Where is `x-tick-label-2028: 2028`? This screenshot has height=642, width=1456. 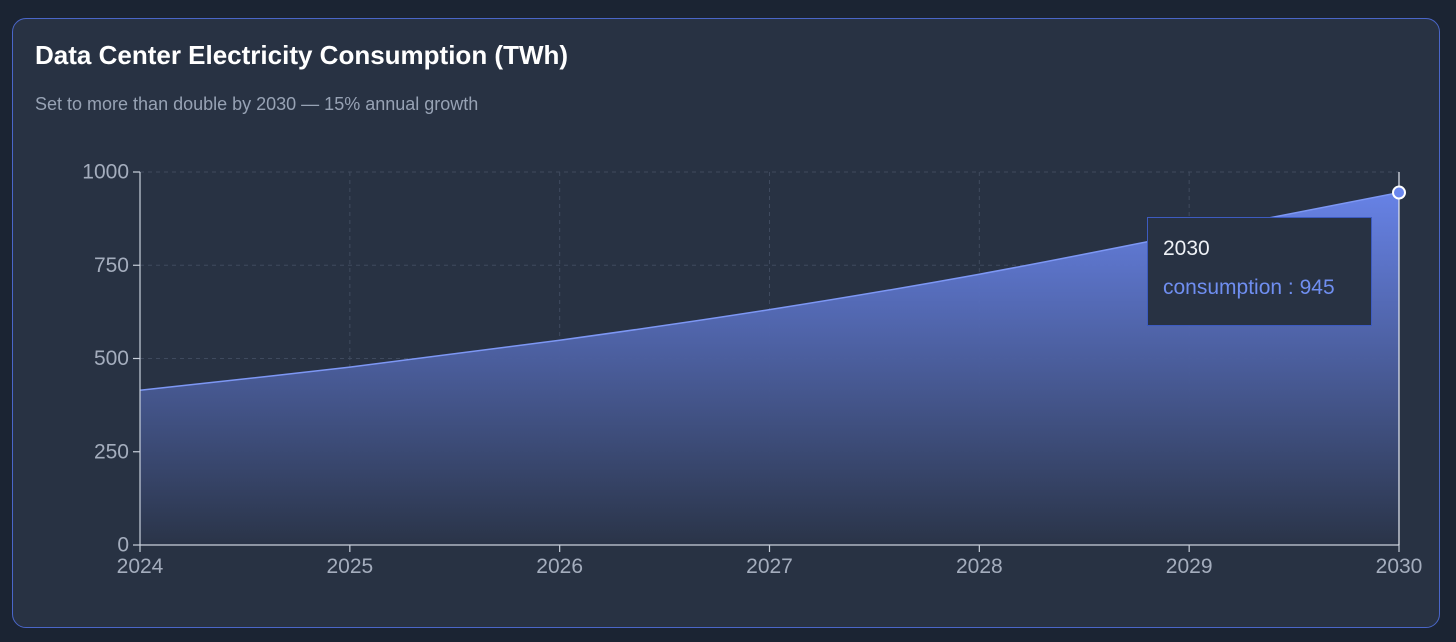
x-tick-label-2028: 2028 is located at coordinates (979, 566).